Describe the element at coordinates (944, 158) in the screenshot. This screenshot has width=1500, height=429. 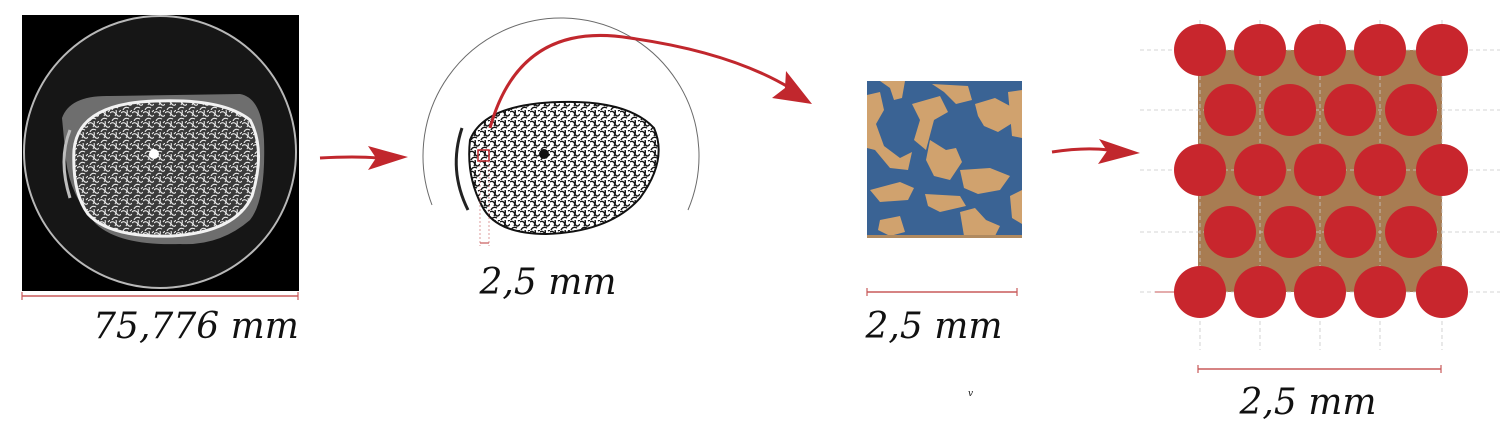
I see `bone-voxels` at that location.